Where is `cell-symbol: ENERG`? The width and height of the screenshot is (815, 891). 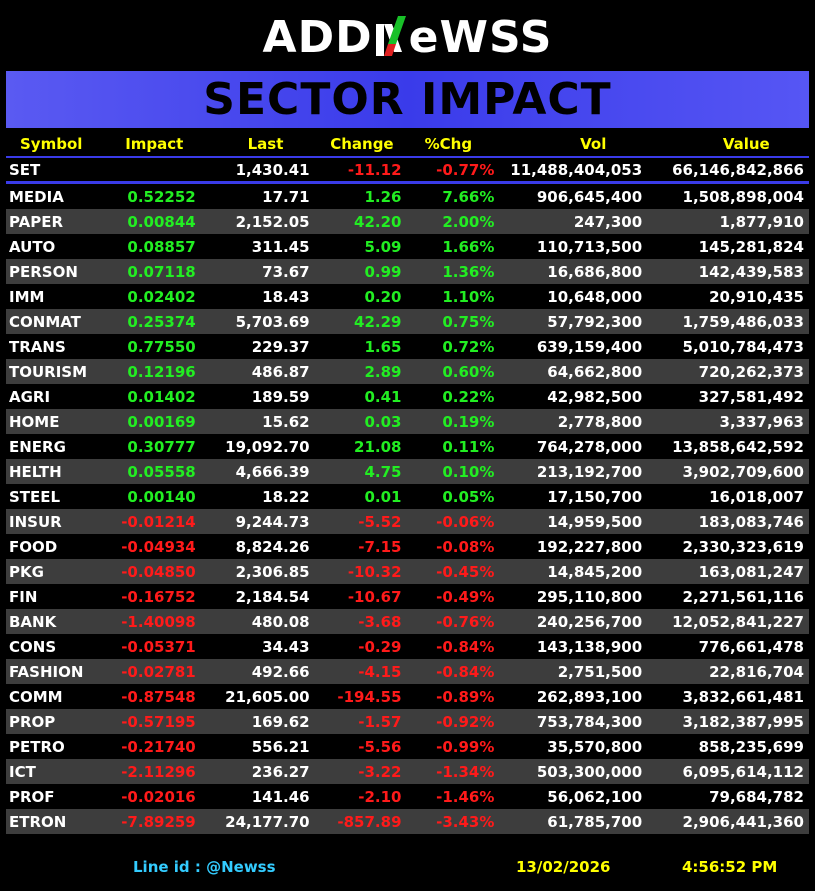
cell-symbol: ENERG is located at coordinates (37, 446).